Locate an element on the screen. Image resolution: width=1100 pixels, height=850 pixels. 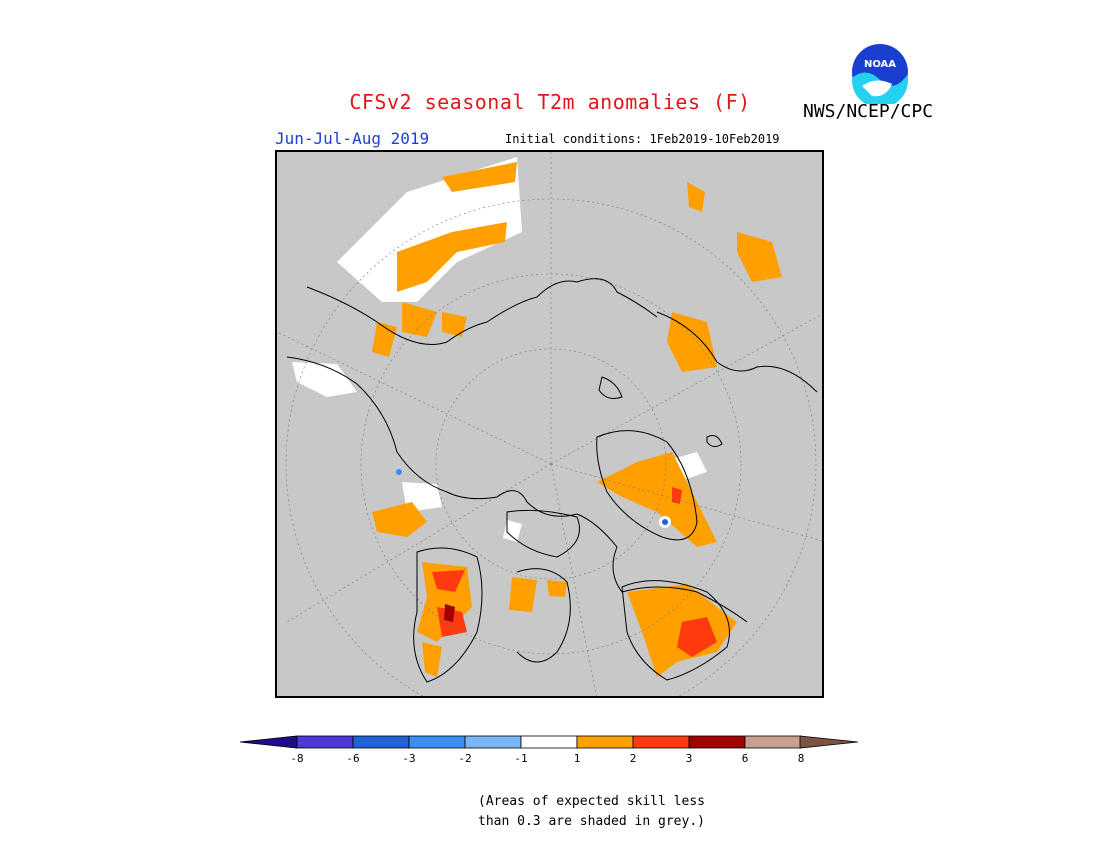
colorbar-label: -6 is located at coordinates (353, 758).